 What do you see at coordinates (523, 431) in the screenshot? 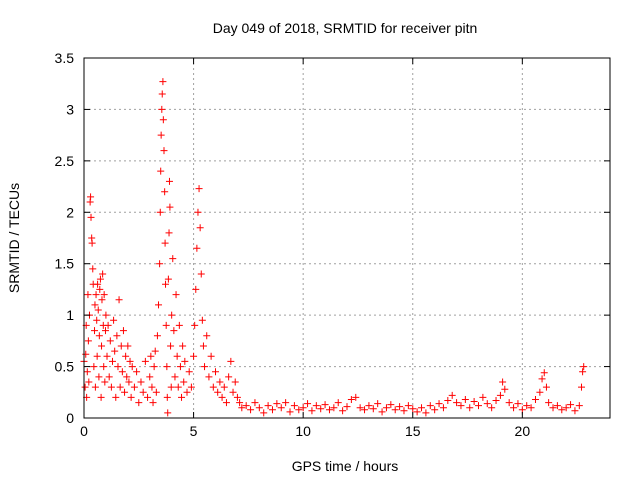
I see `x-tick-label: 20` at bounding box center [523, 431].